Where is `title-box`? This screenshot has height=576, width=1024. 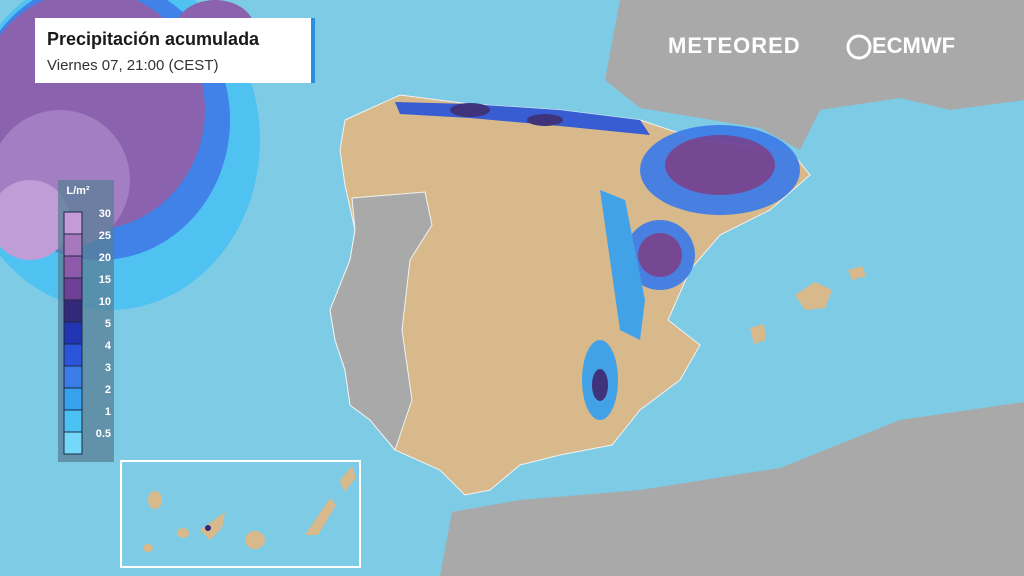 title-box is located at coordinates (175, 50).